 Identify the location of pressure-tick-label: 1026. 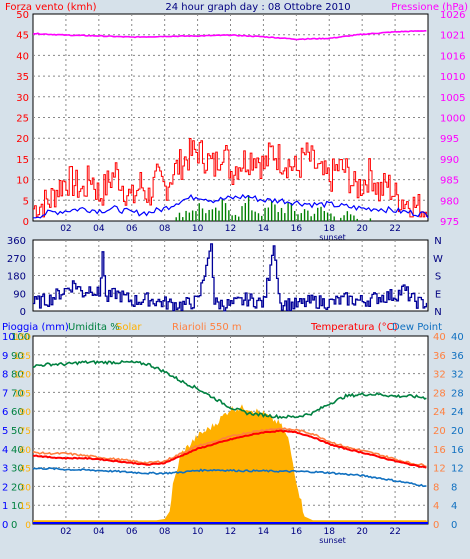
(452, 15).